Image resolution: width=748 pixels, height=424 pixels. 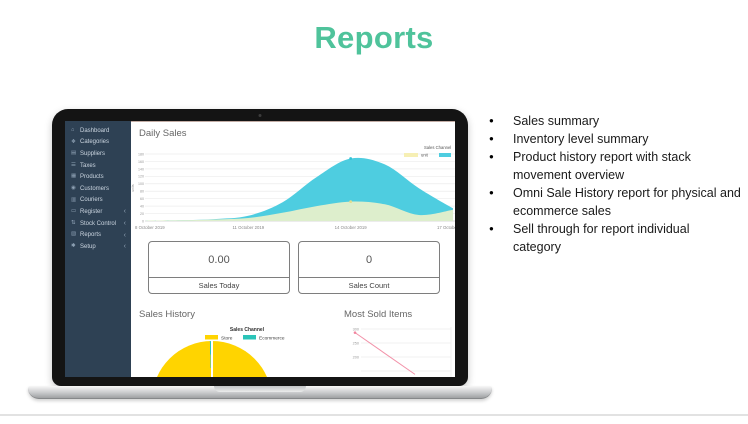 I want to click on sidebar-item-label: Couriers, so click(x=91, y=200).